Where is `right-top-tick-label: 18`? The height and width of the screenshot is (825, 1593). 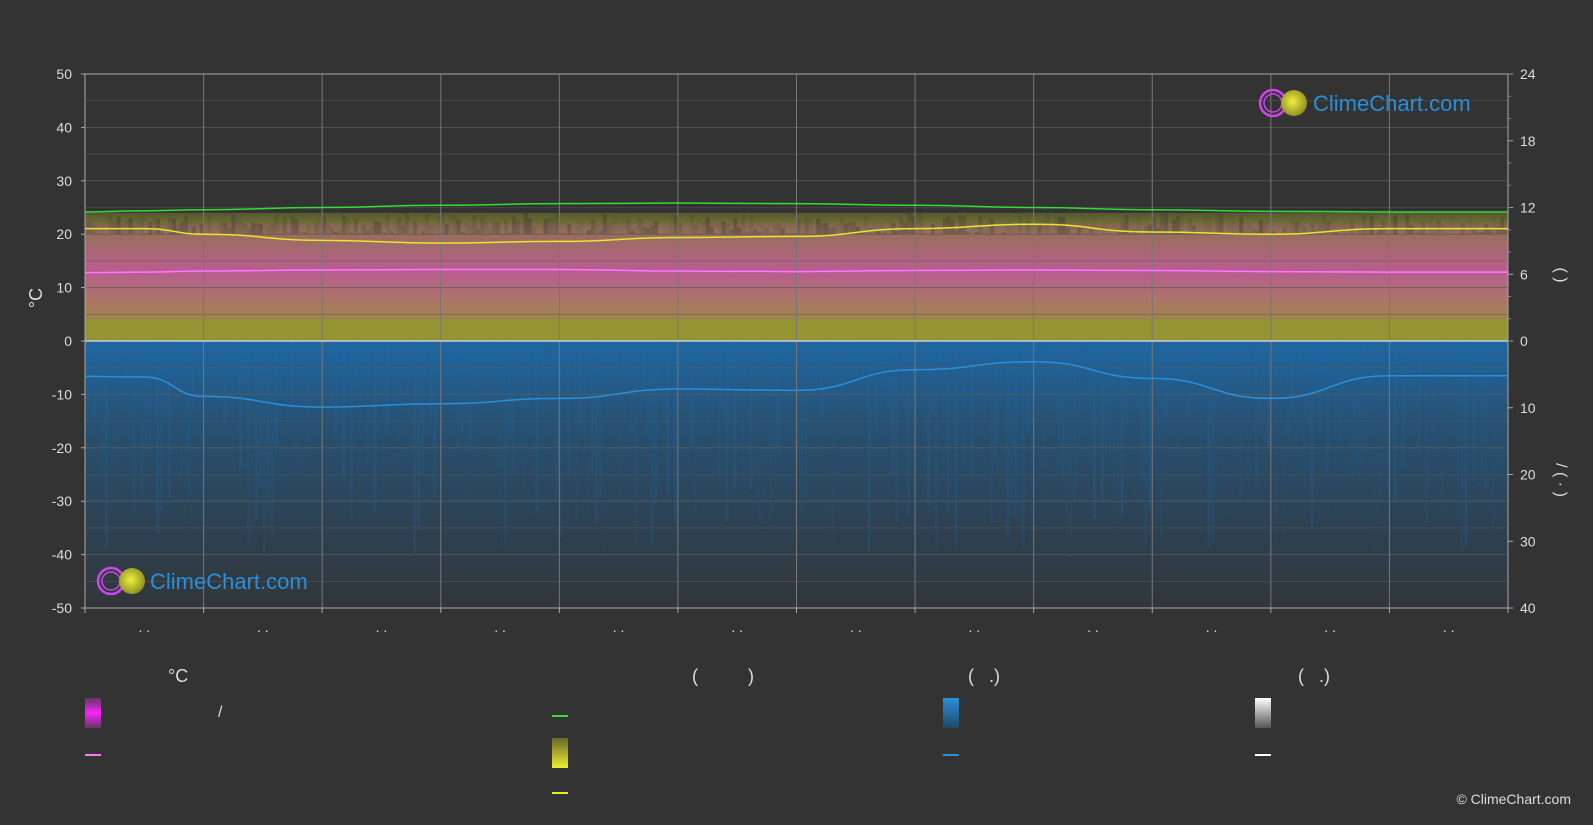
right-top-tick-label: 18 is located at coordinates (1528, 141).